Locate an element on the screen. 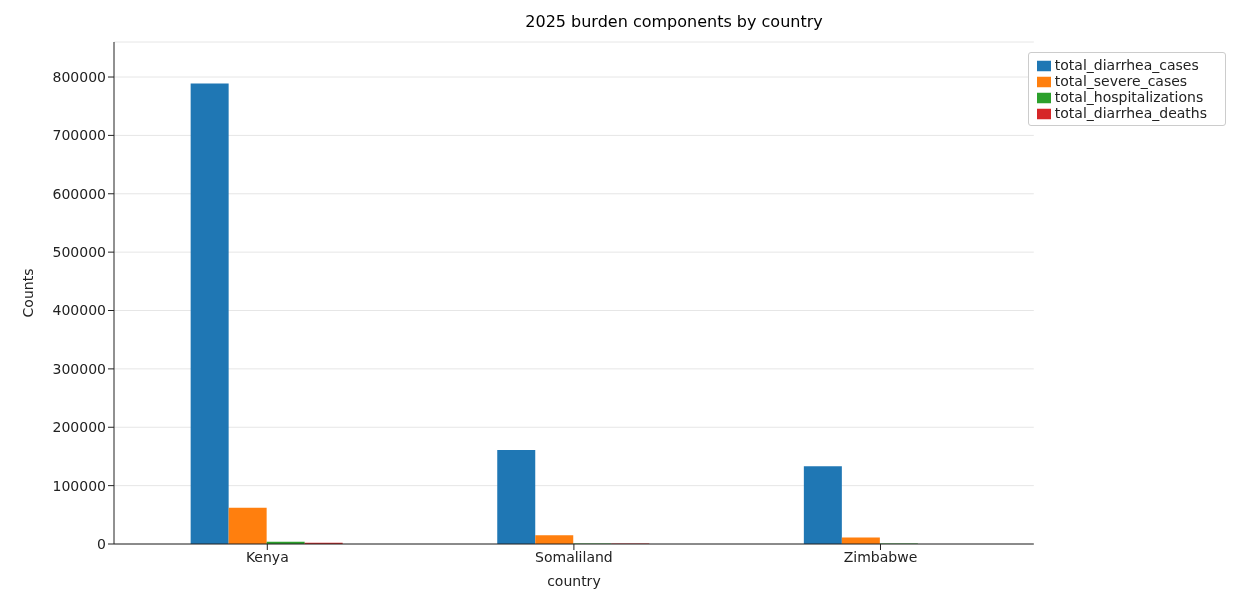 This screenshot has width=1236, height=604. y-tick-label: 700000 is located at coordinates (79, 135).